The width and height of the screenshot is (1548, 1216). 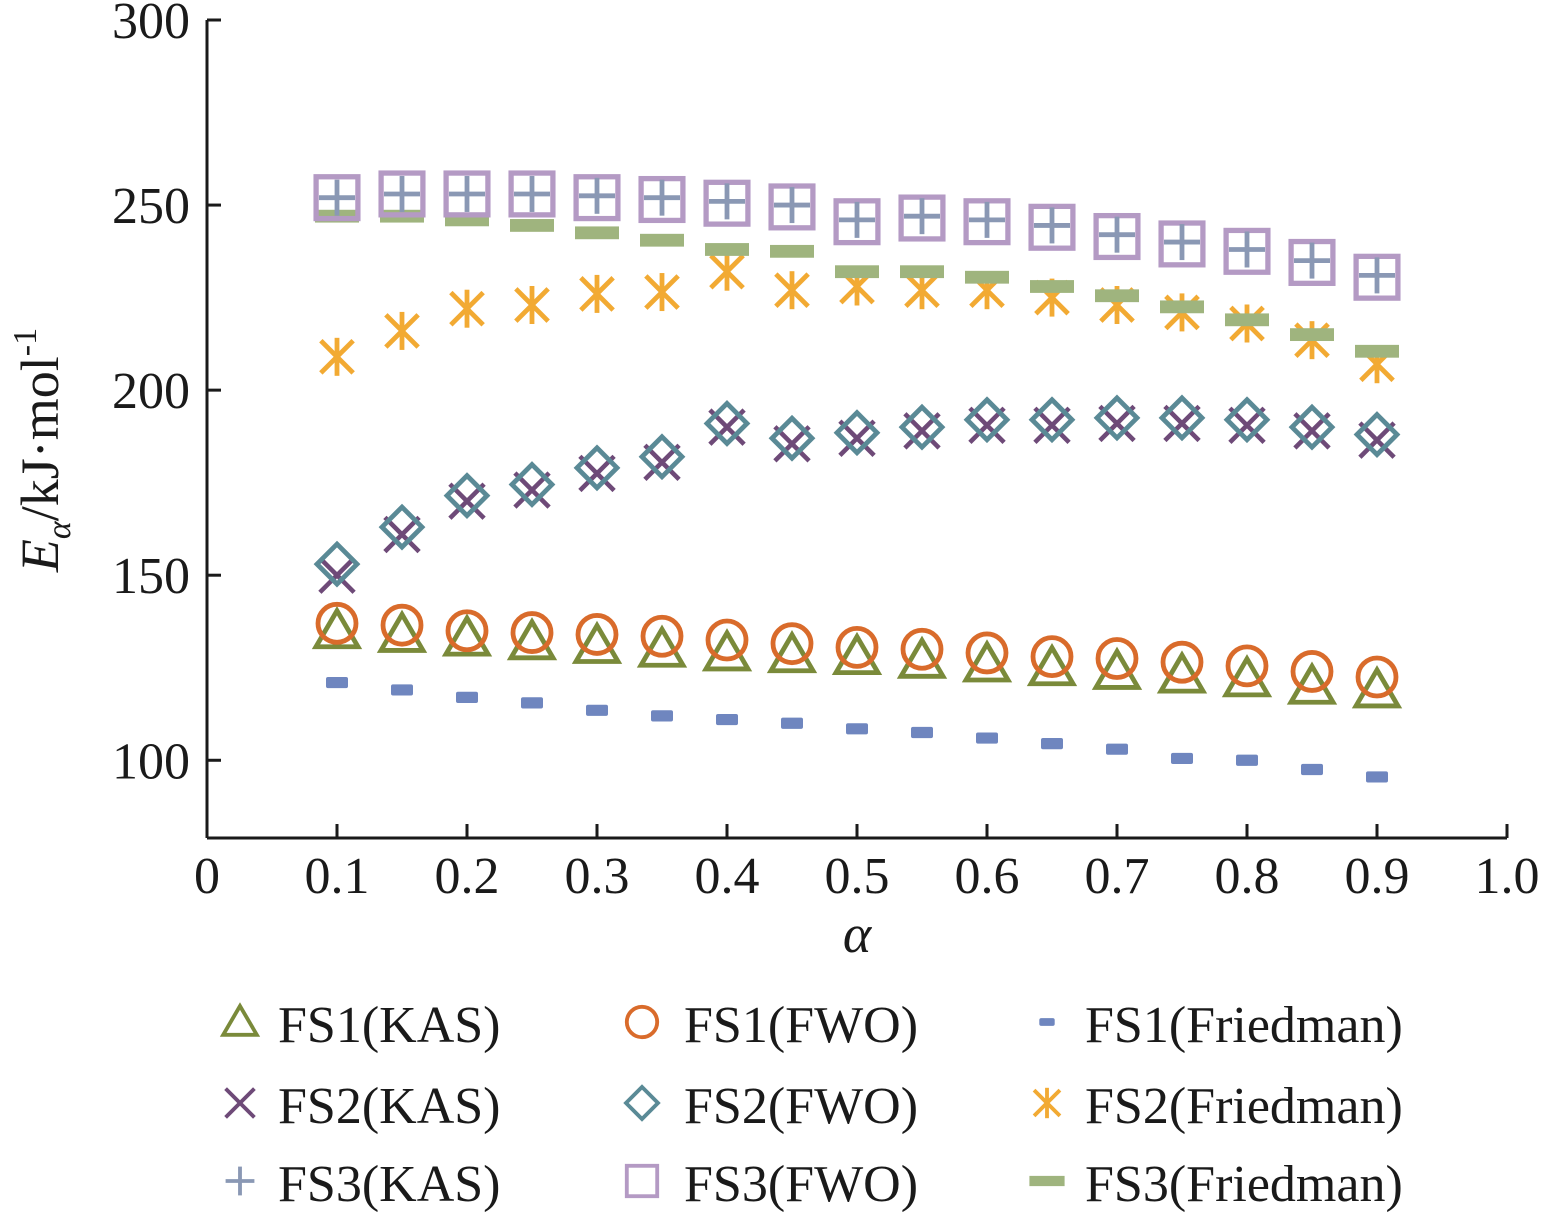 What do you see at coordinates (1377, 876) in the screenshot?
I see `x-tick-label: 0.9` at bounding box center [1377, 876].